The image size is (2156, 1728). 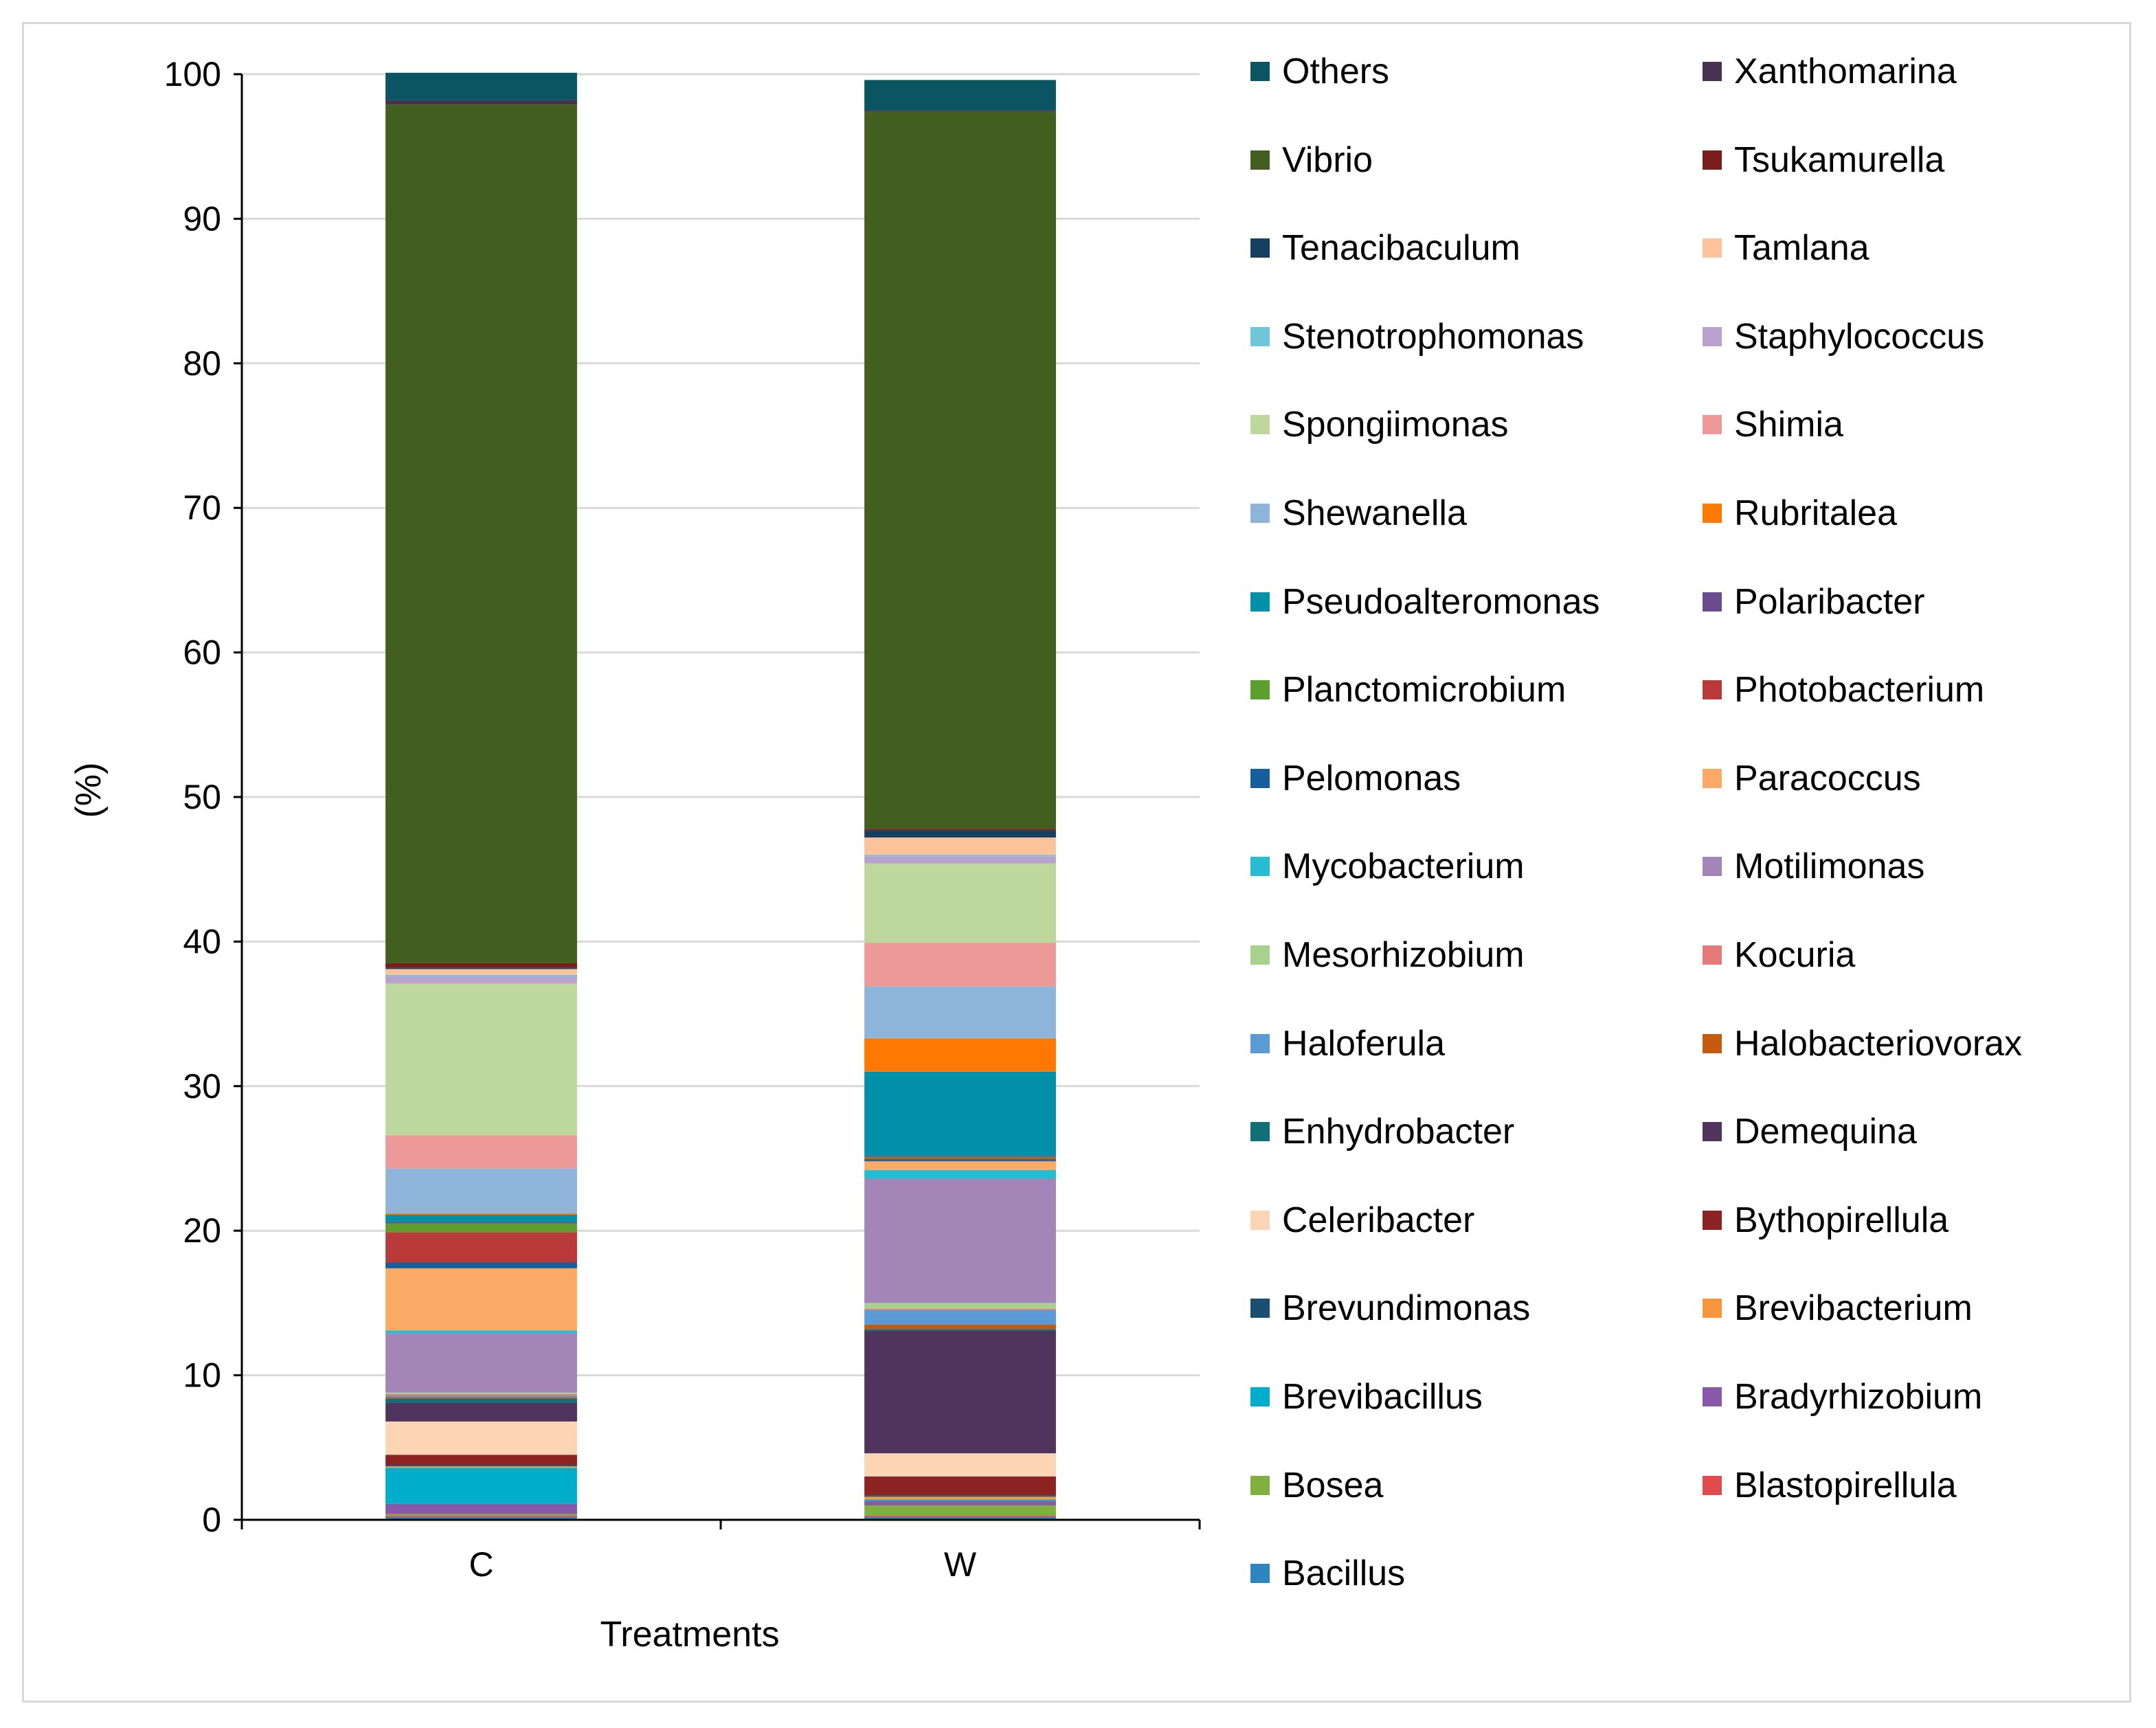 What do you see at coordinates (1417, 337) in the screenshot?
I see `legend-item-stenotrophomonas: Stenotrophomonas` at bounding box center [1417, 337].